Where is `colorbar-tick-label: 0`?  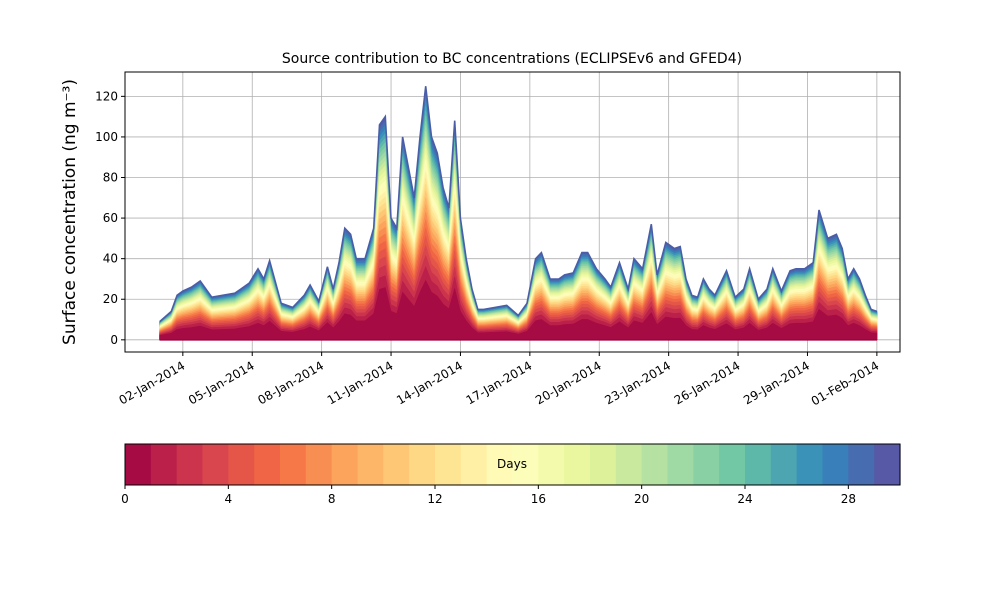
colorbar-tick-label: 0 is located at coordinates (125, 499).